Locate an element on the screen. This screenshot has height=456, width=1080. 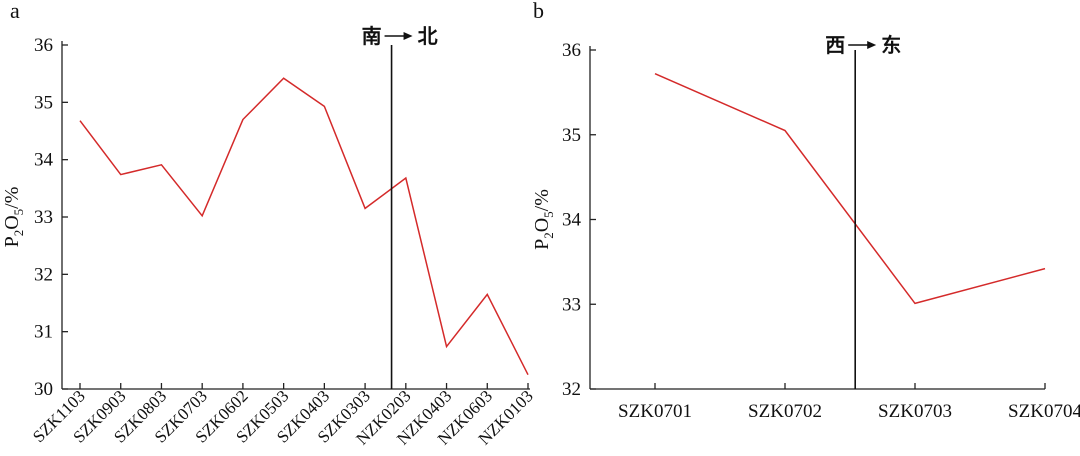
x-tick-label: SZK0704 is located at coordinates (1044, 411).